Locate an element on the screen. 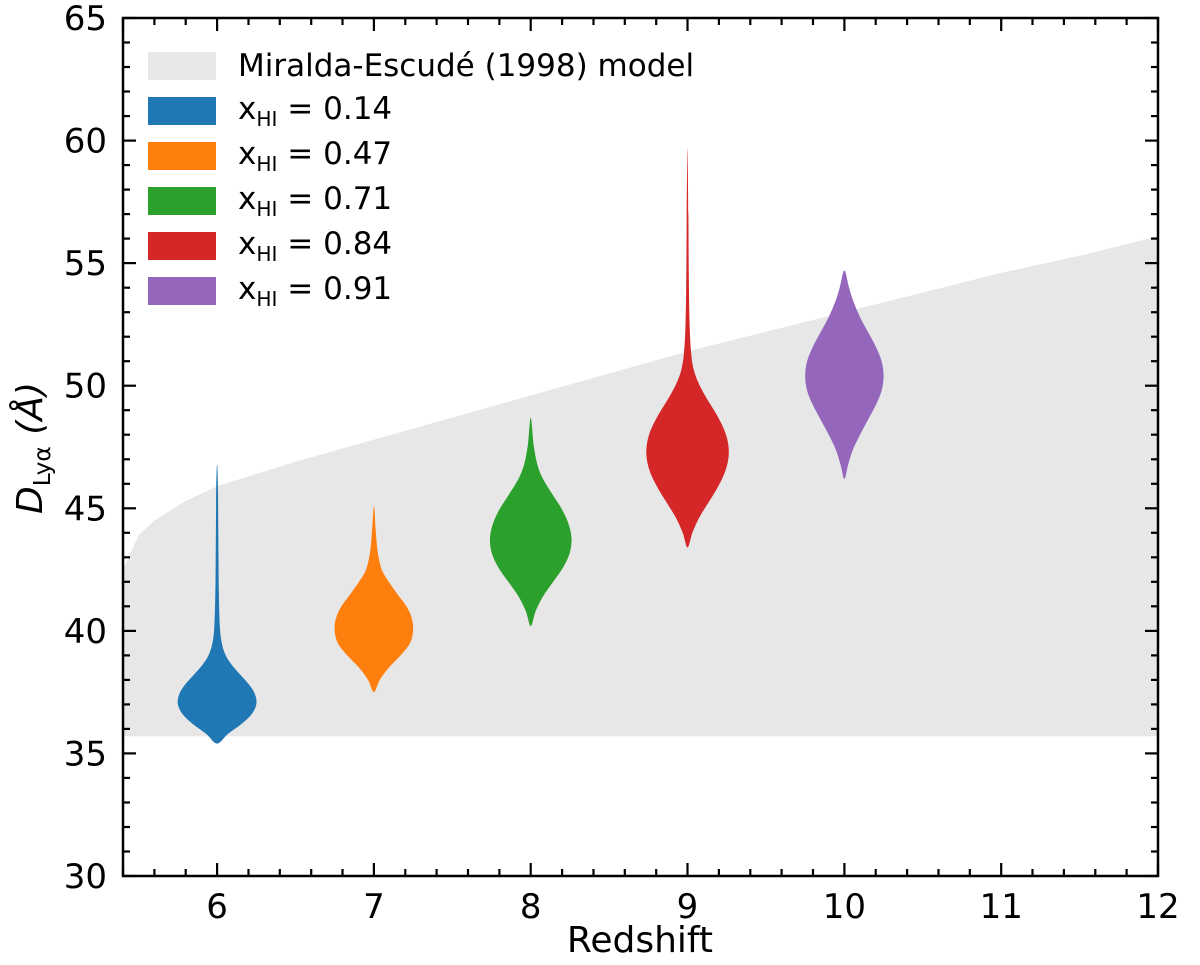 The image size is (1200, 965). violin-z8 is located at coordinates (530, 521).